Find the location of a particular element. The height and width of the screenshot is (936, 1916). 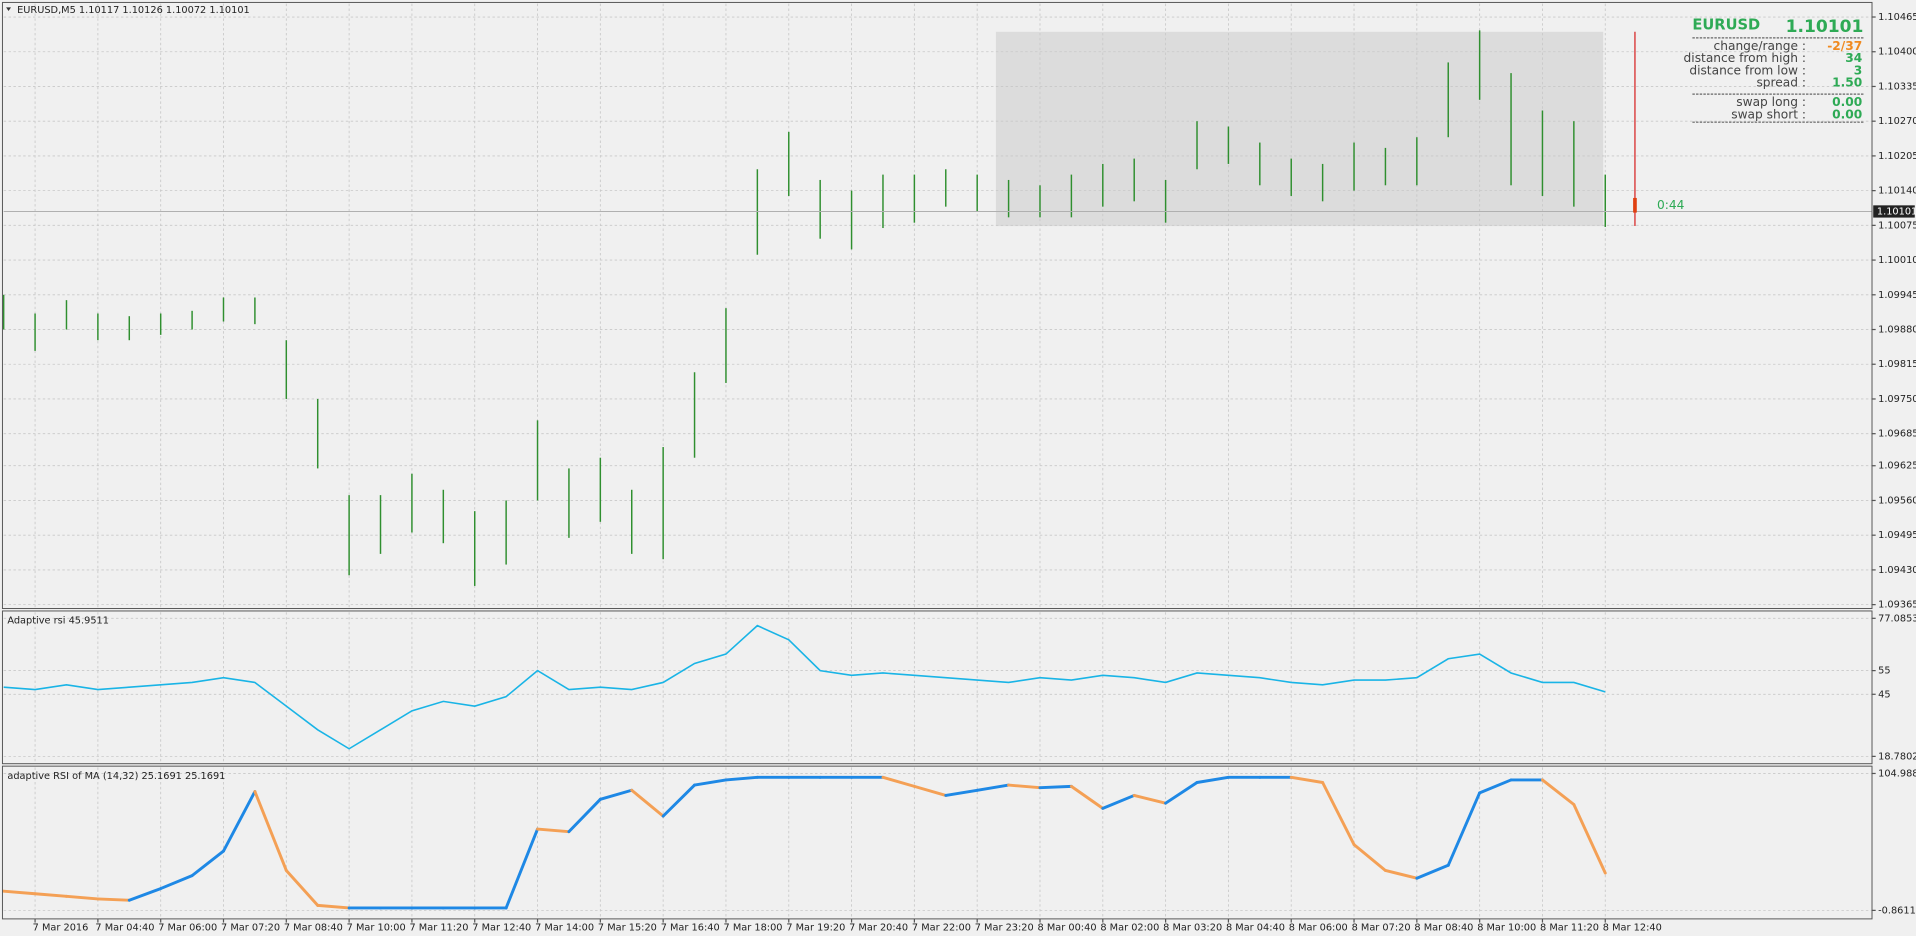

info-label: swap long : is located at coordinates (1771, 102).